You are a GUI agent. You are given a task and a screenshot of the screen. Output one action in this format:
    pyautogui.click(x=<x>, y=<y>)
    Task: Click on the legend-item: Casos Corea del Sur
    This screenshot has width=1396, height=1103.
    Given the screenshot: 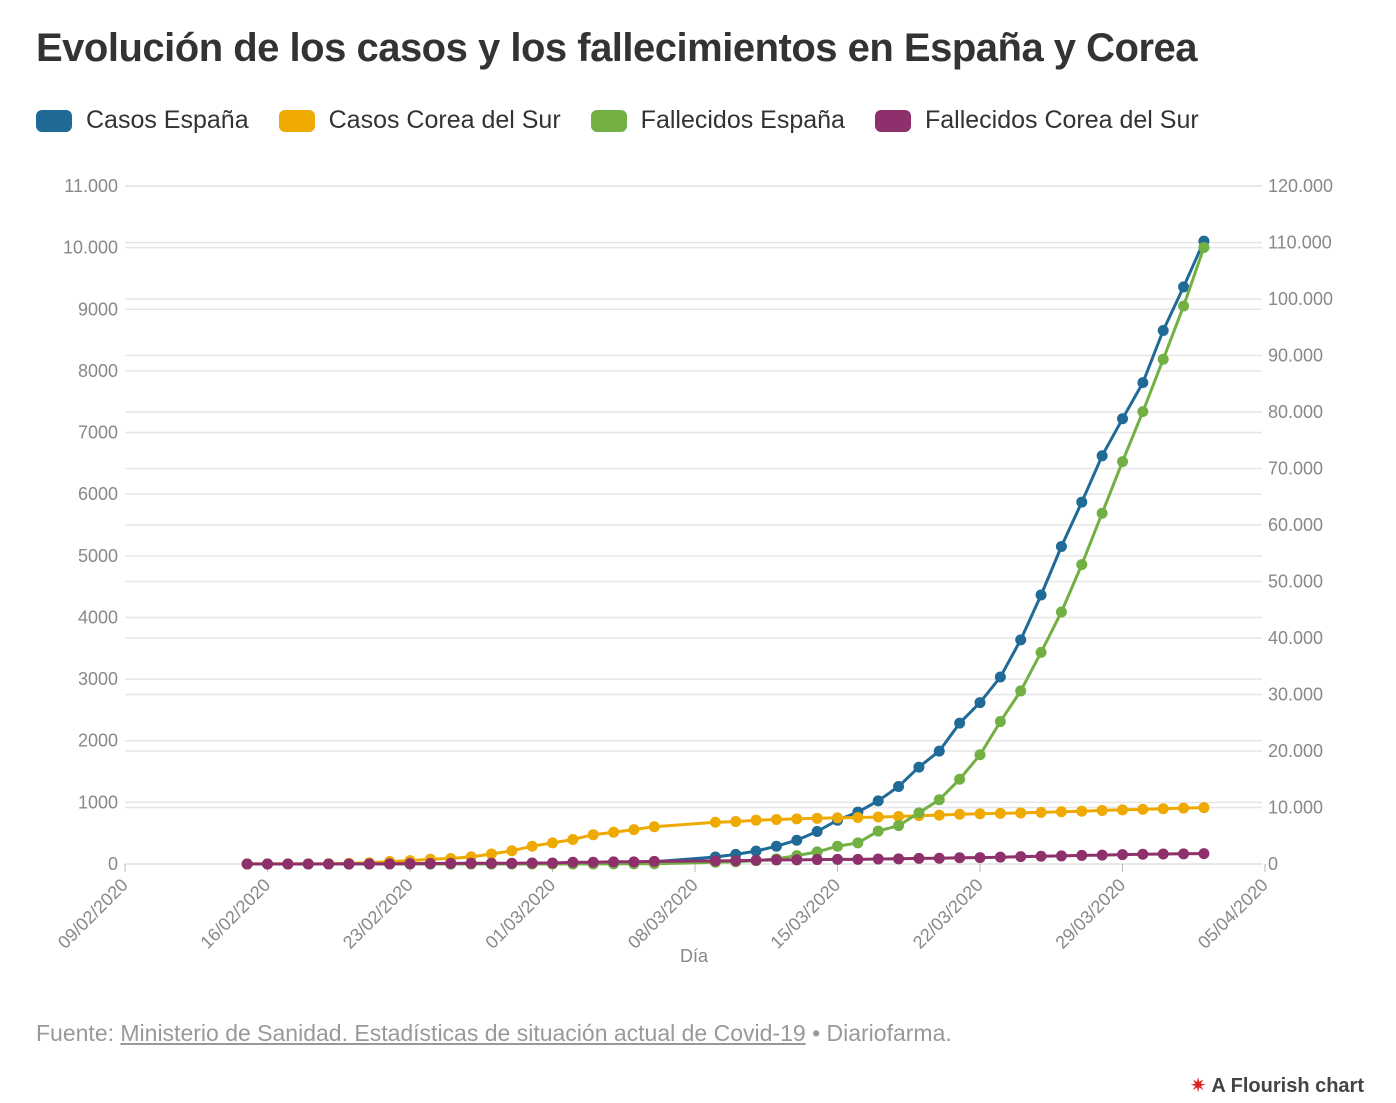 What is the action you would take?
    pyautogui.click(x=419, y=120)
    